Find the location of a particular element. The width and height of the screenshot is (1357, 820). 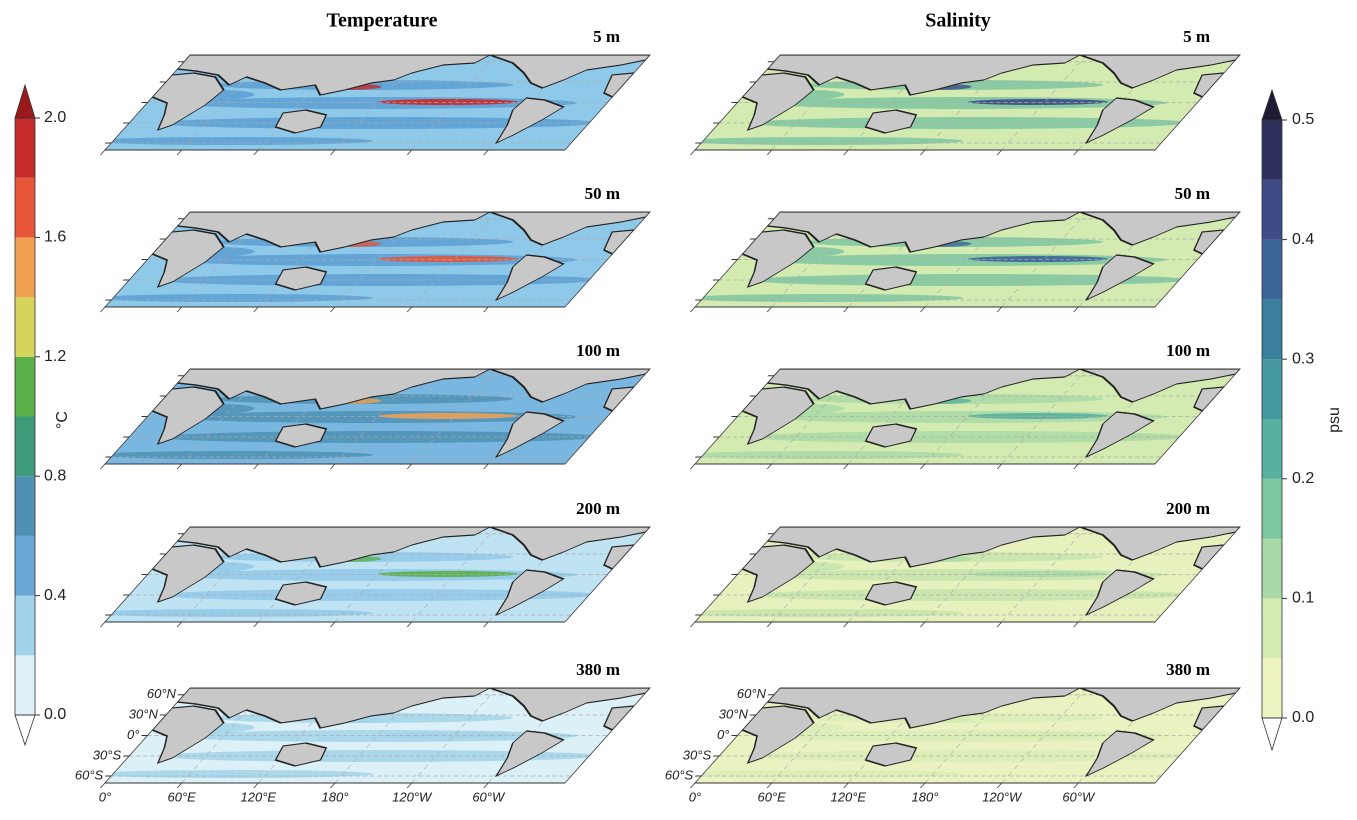

colorbar-label: °C is located at coordinates (62, 420).